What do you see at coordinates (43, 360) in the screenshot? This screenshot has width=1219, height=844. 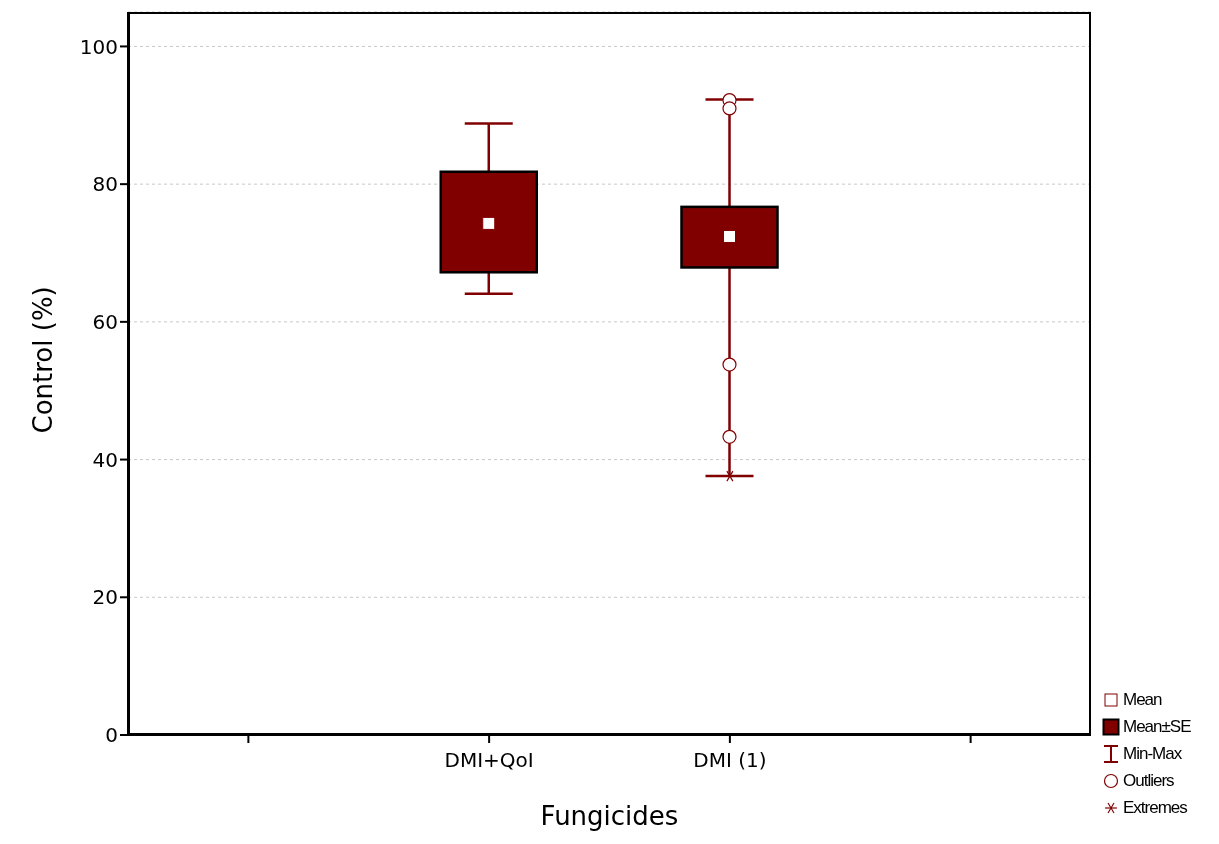 I see `y-axis-title: Control (%)` at bounding box center [43, 360].